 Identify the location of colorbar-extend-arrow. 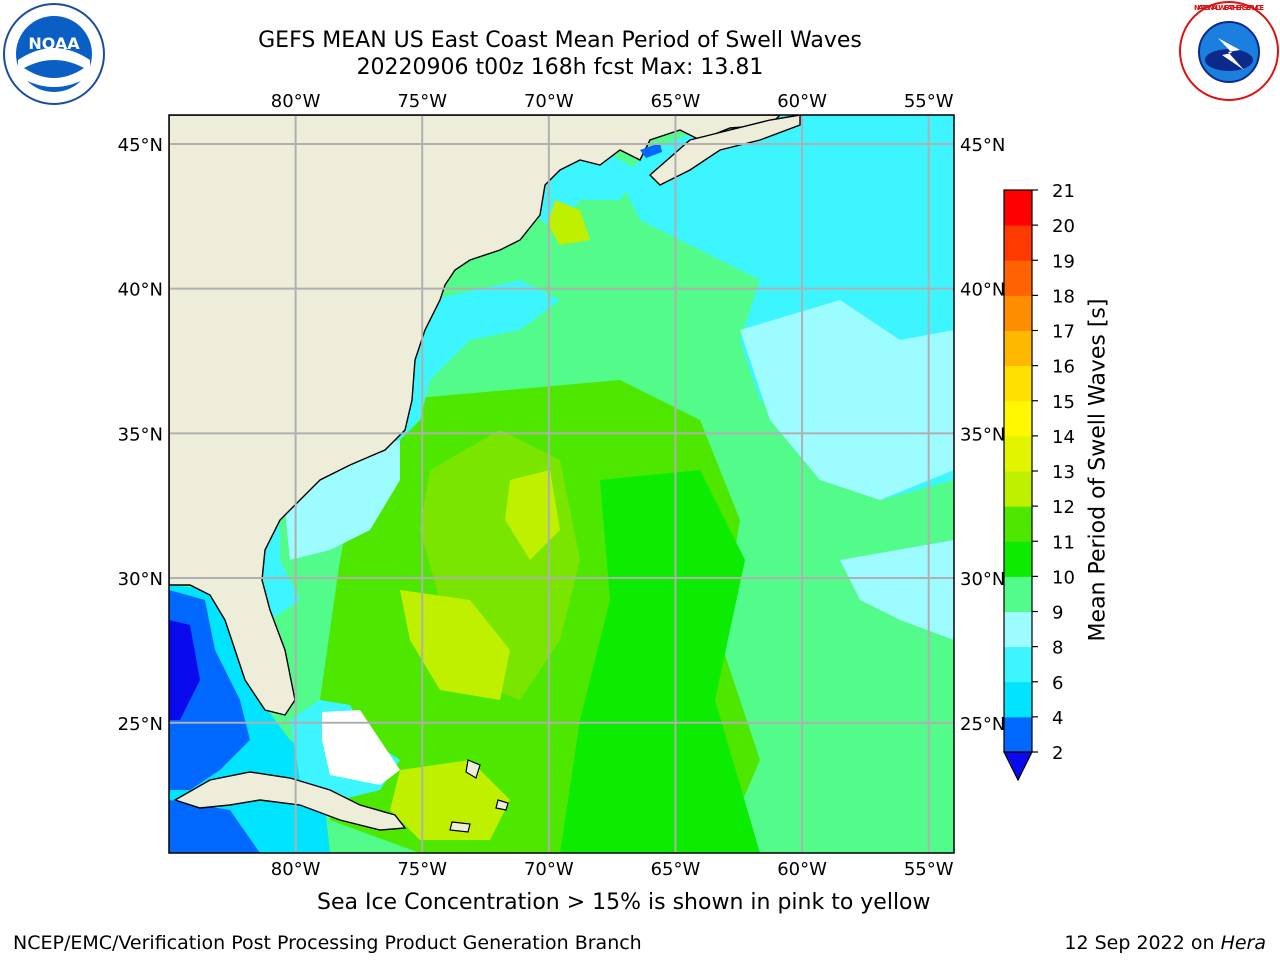
(1018, 766).